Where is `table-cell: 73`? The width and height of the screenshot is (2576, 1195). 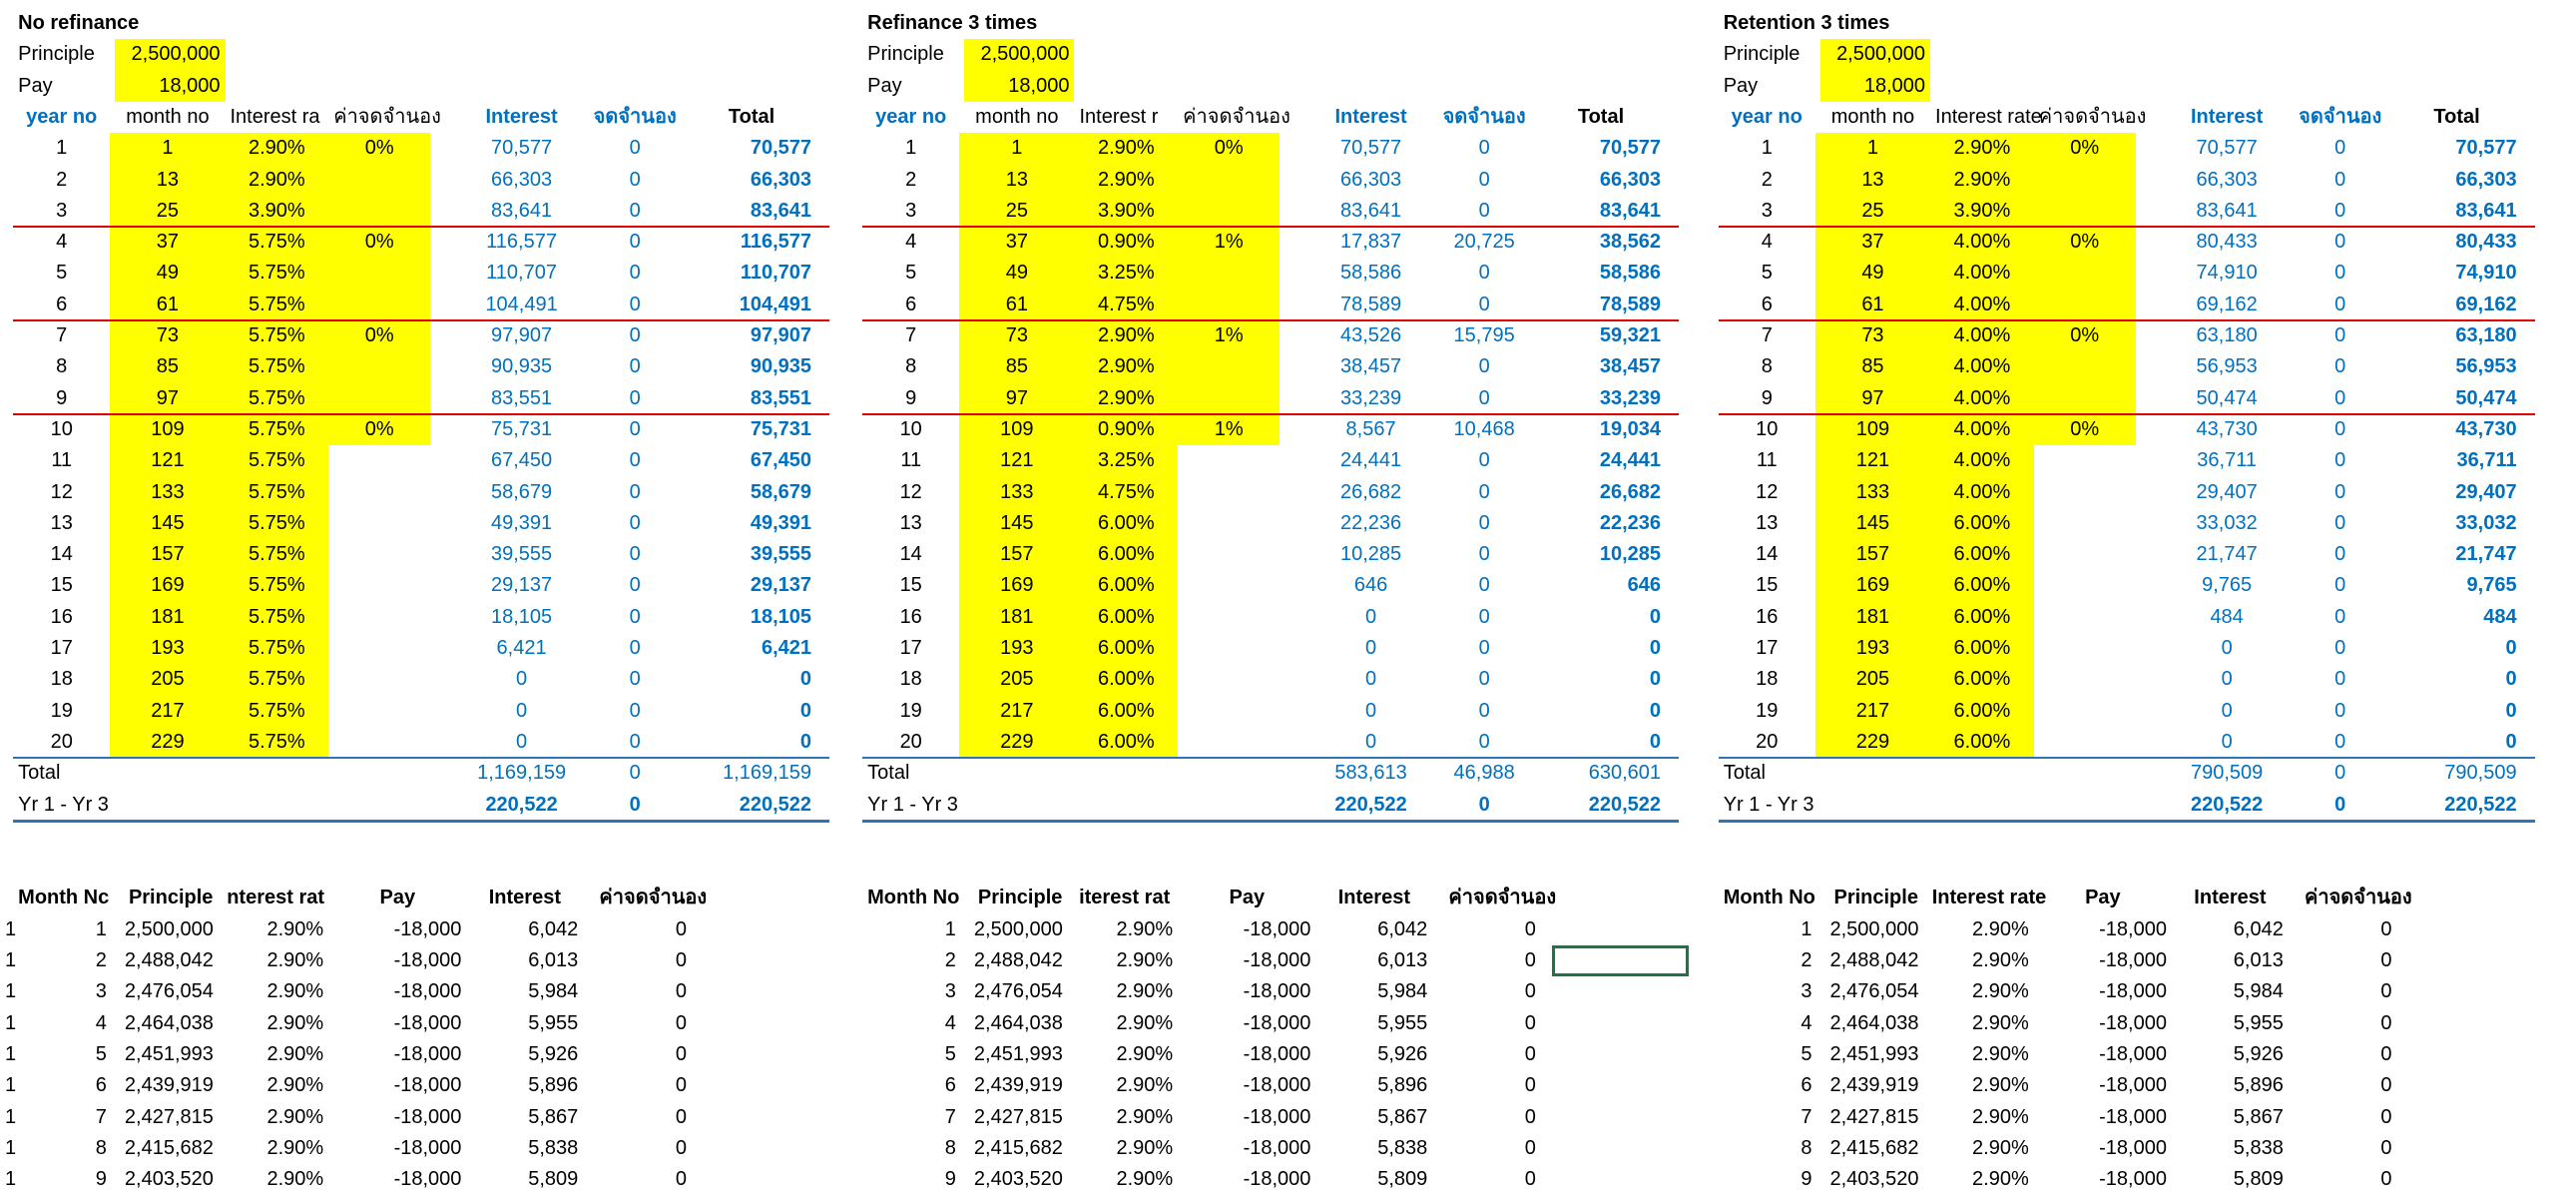
table-cell: 73 is located at coordinates (168, 335).